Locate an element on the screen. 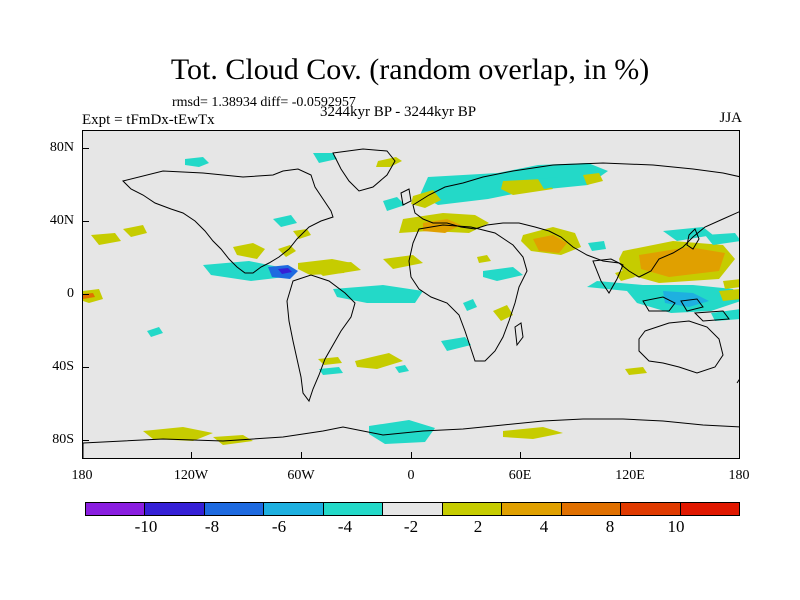 This screenshot has height=600, width=800. new-guinea-outline is located at coordinates (711, 316).